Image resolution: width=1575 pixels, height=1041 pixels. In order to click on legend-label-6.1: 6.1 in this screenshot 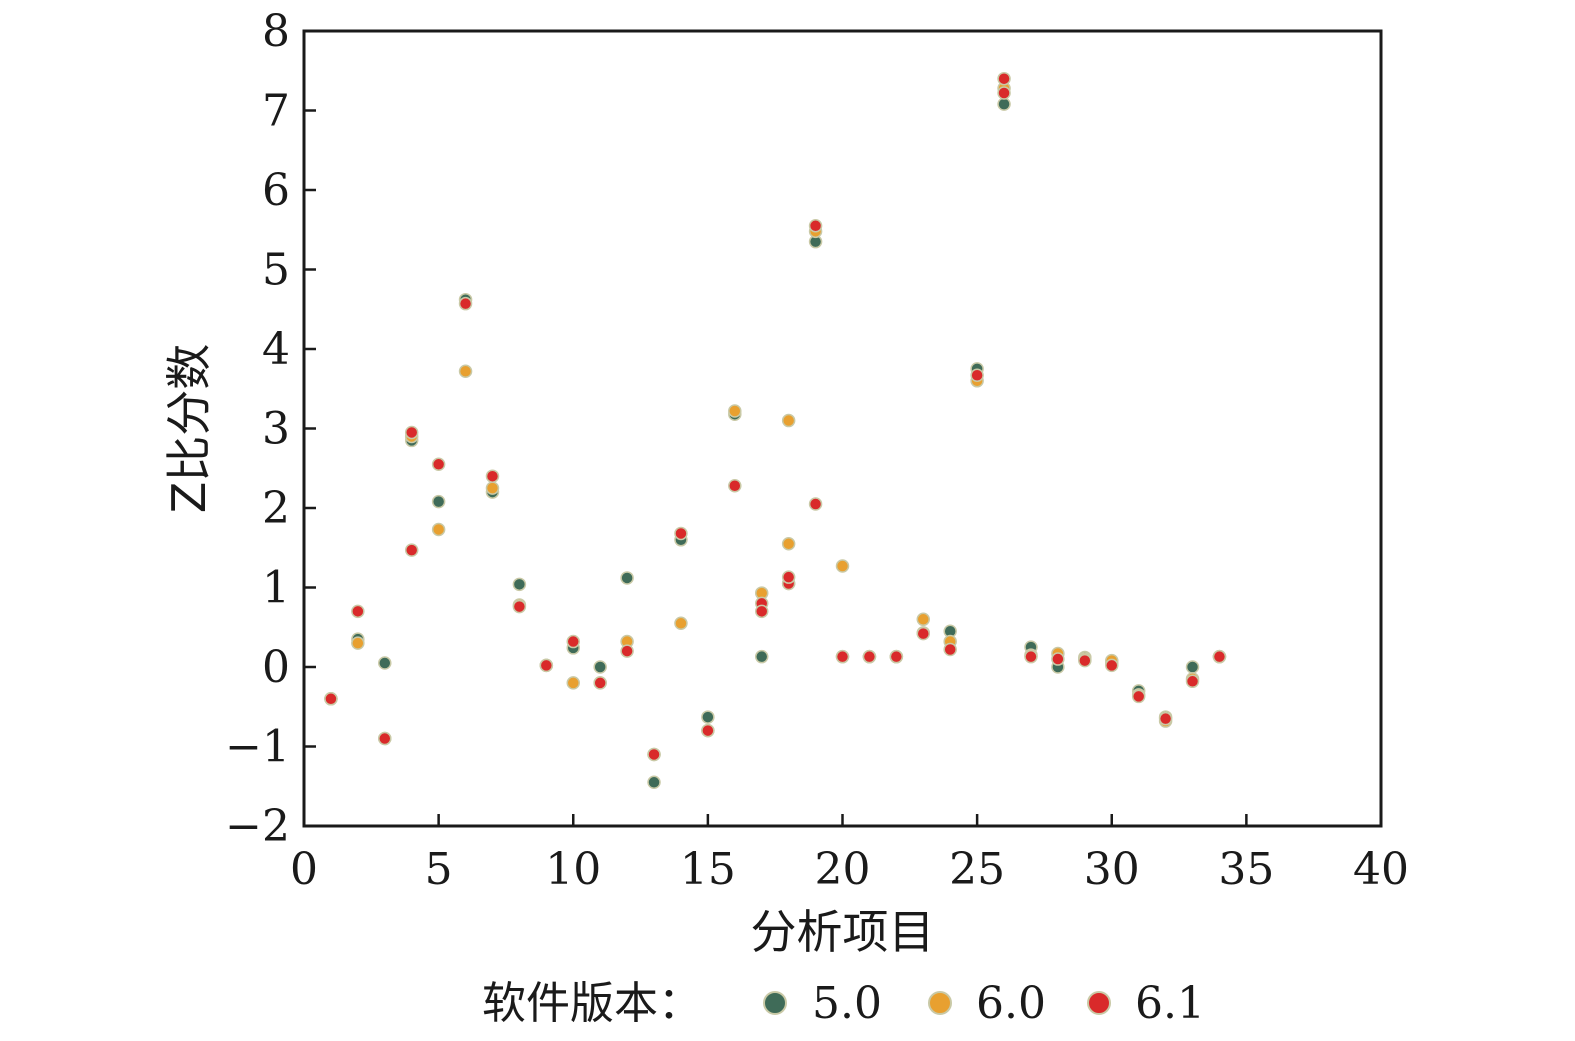, I will do `click(1170, 1003)`.